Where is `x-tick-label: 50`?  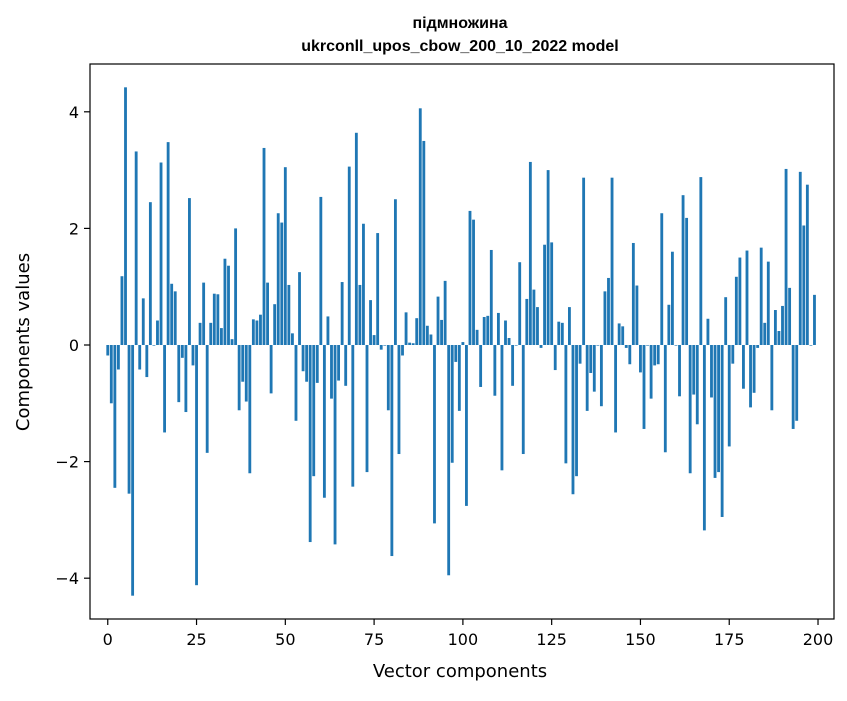
x-tick-label: 50 is located at coordinates (285, 639).